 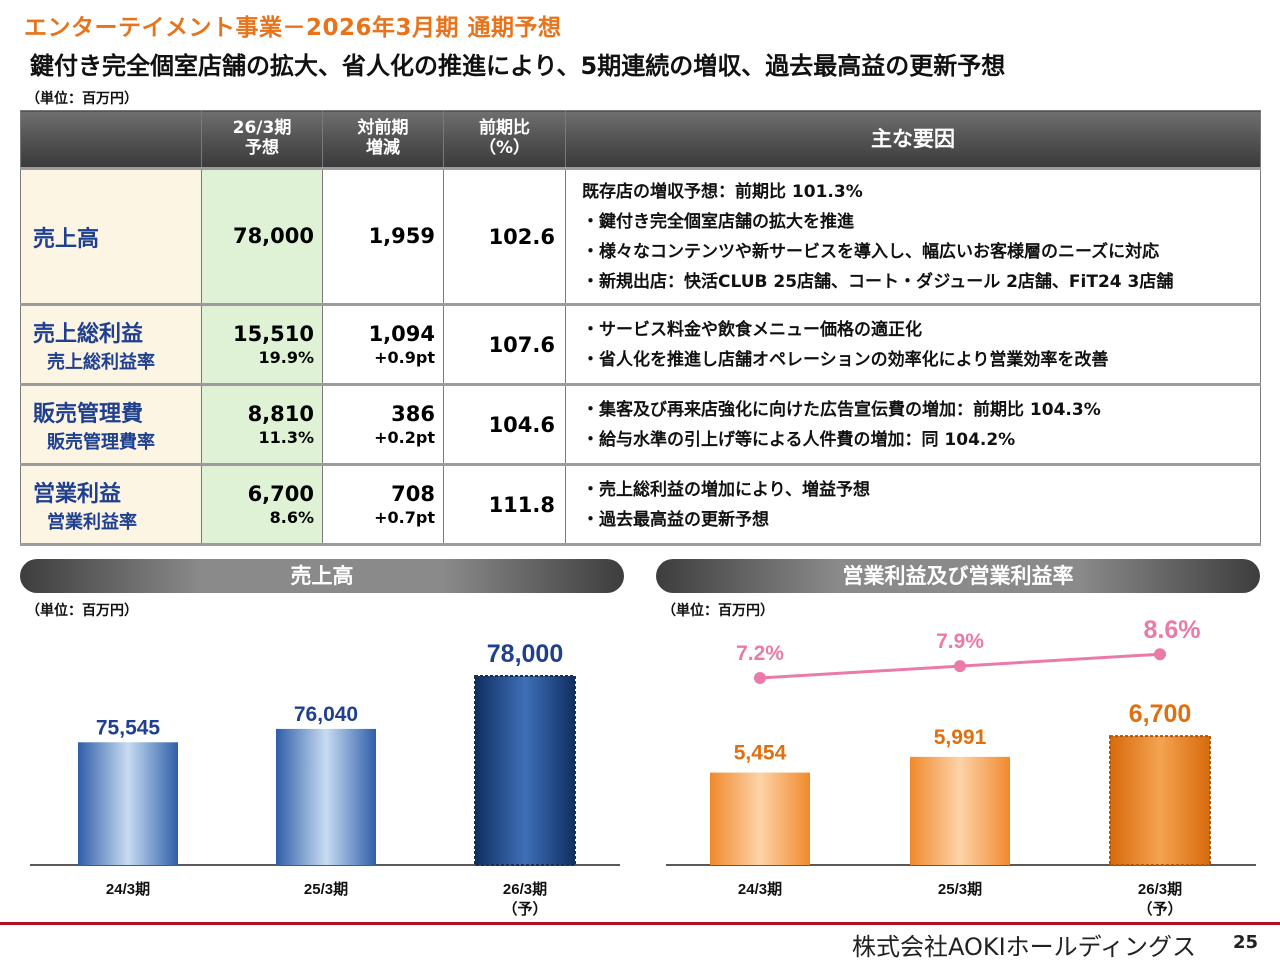 I want to click on row-label: 売上総利益 売上総利益率, so click(x=111, y=344).